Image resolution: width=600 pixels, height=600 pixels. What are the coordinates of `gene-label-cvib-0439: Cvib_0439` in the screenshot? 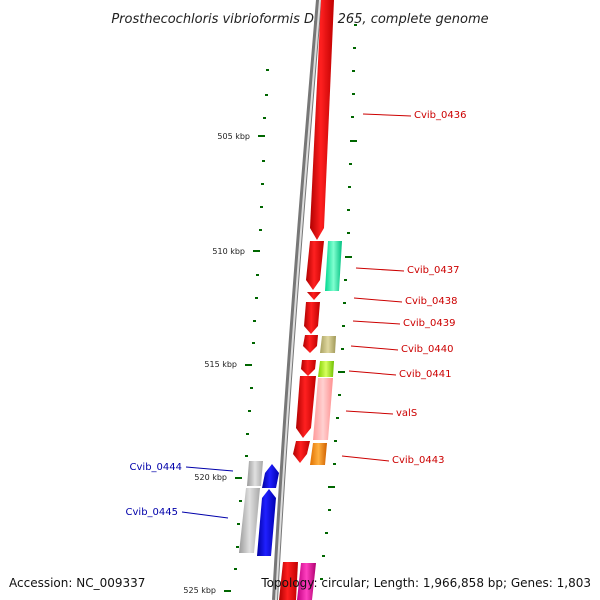 It's located at (429, 323).